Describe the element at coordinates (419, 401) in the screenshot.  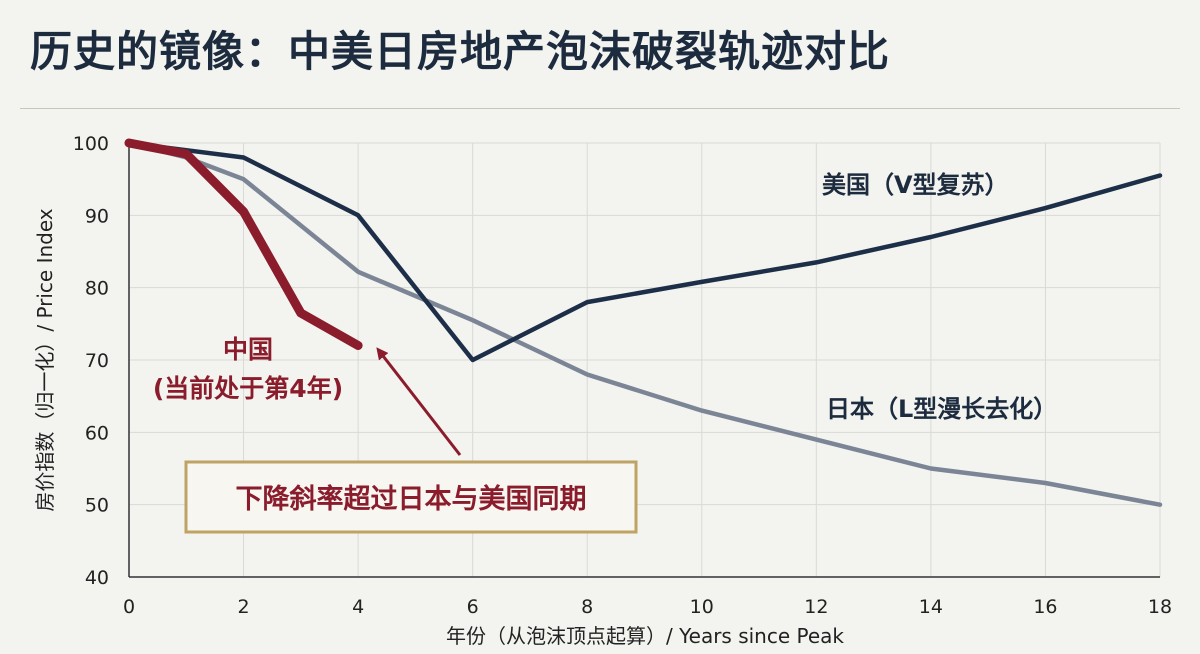
I see `callout-arrow` at that location.